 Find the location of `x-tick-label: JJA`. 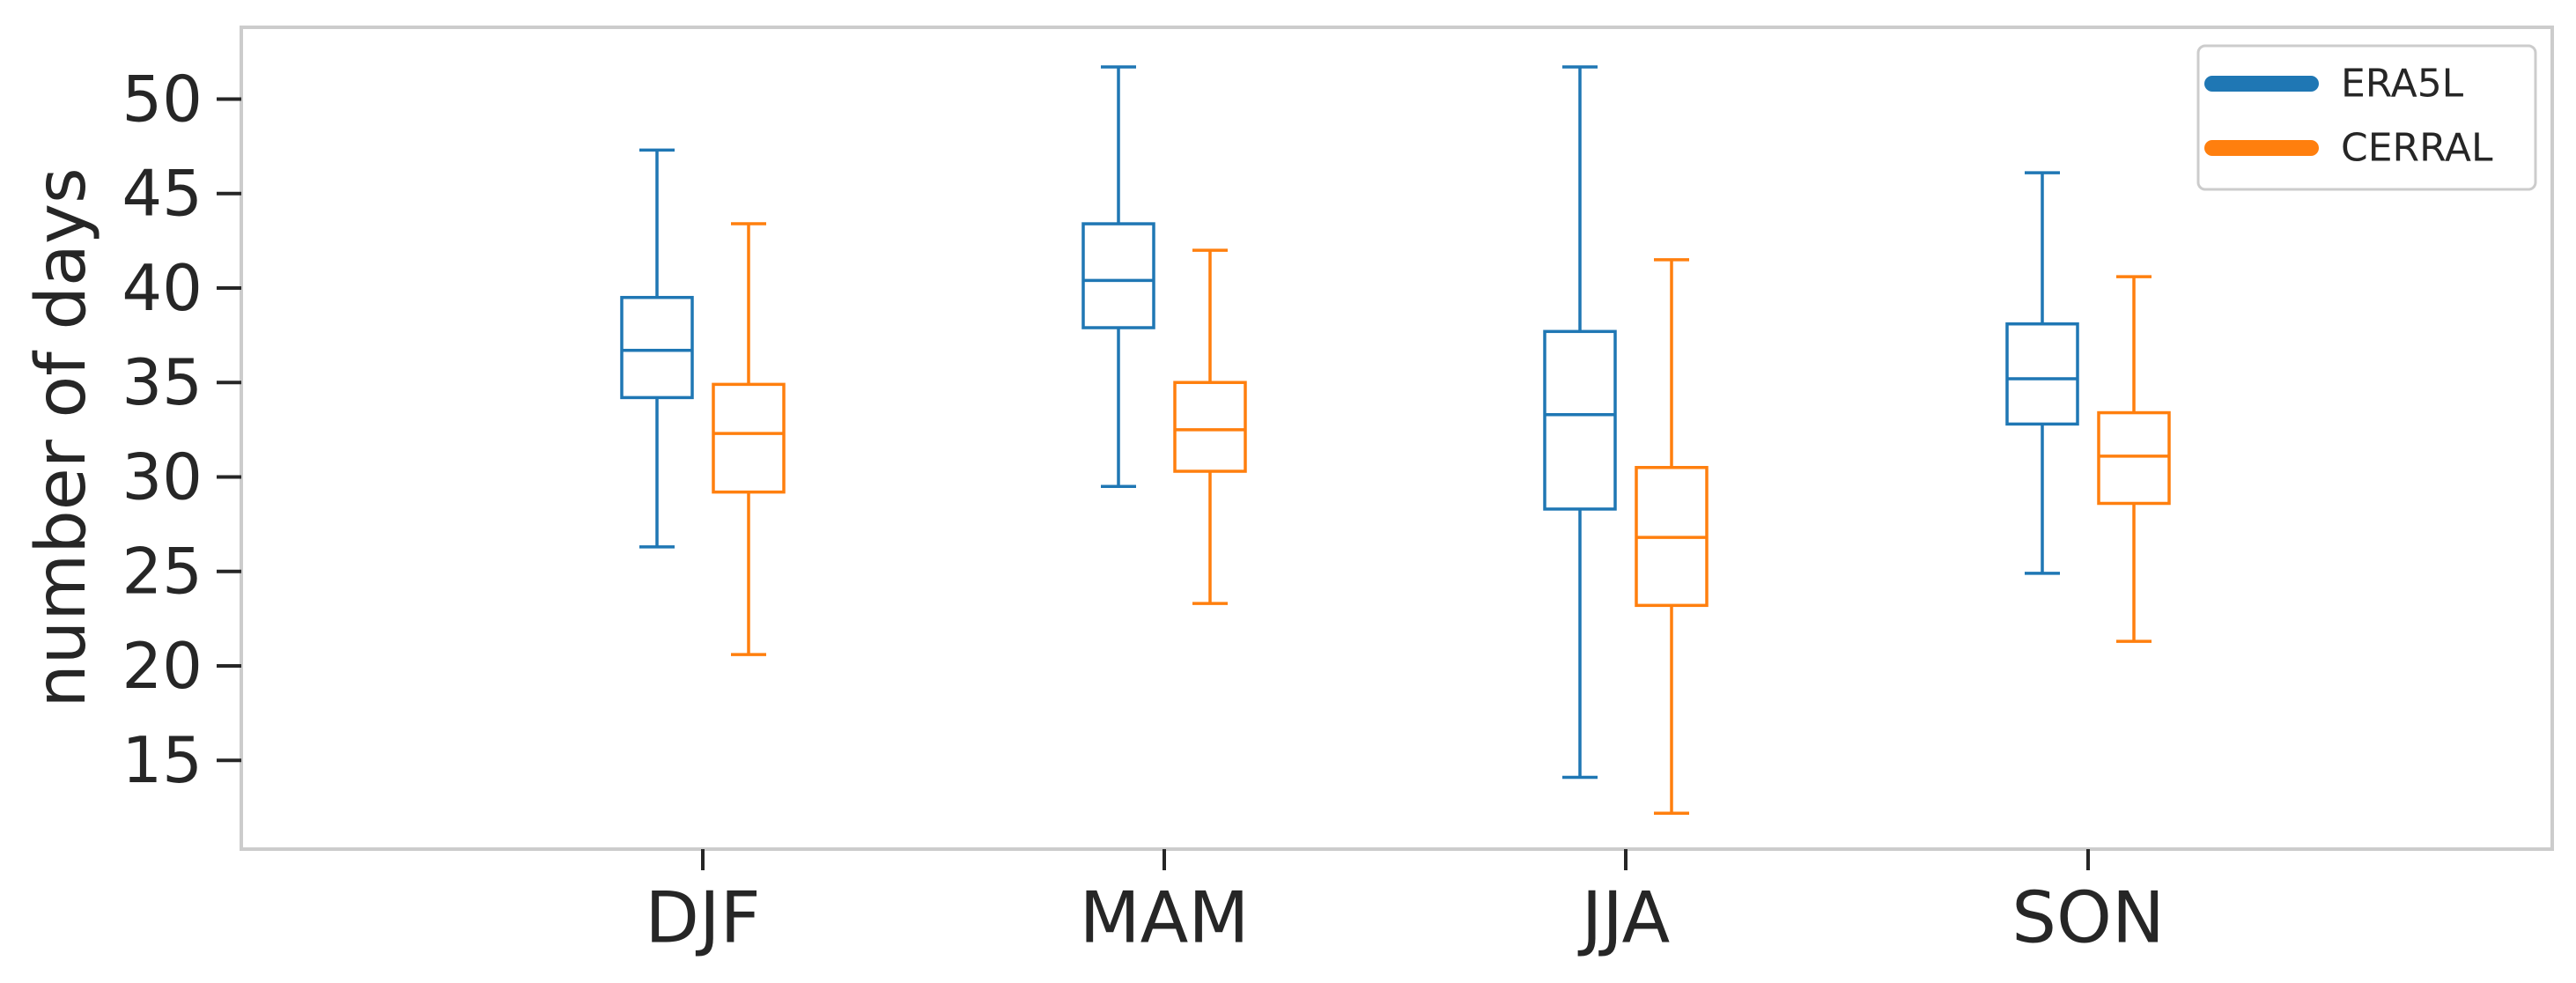

x-tick-label: JJA is located at coordinates (1624, 918).